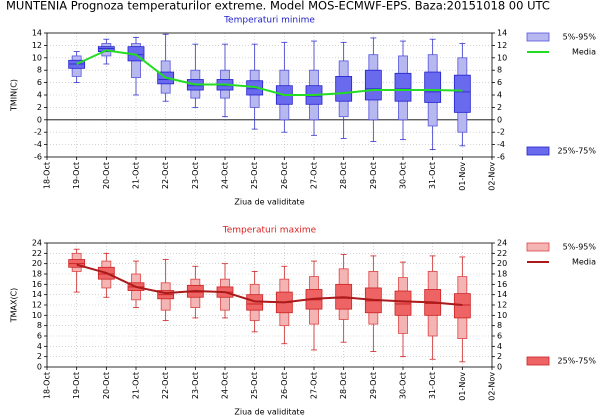  What do you see at coordinates (580, 37) in the screenshot?
I see `legend-label: 5%-95%` at bounding box center [580, 37].